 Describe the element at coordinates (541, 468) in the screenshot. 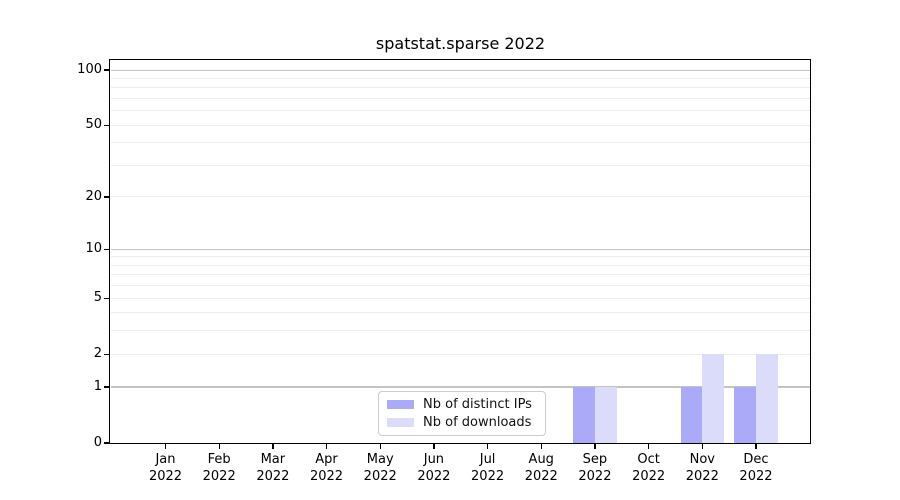

I see `x-tick-label: Aug 2022` at that location.